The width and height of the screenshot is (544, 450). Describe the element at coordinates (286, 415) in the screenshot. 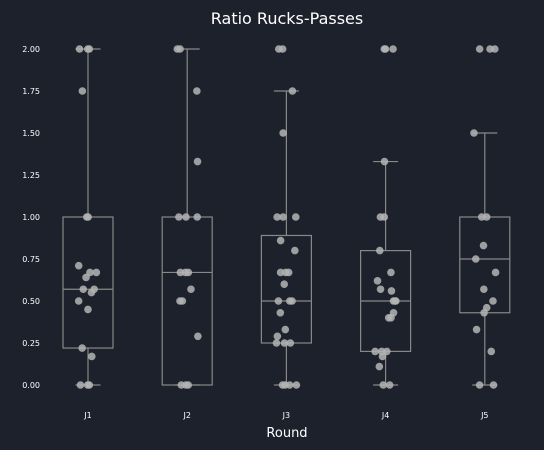

I see `x-tick-label: J3` at that location.